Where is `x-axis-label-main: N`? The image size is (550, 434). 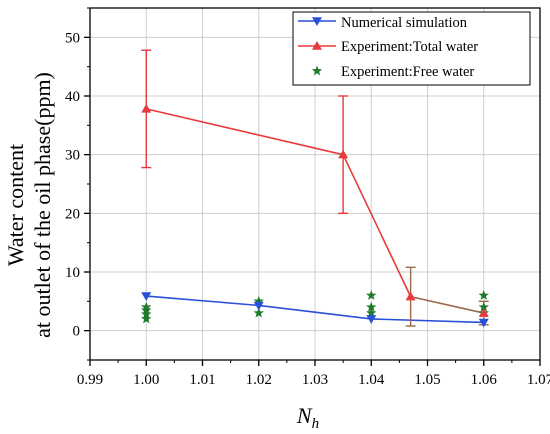 x-axis-label-main: N is located at coordinates (304, 415).